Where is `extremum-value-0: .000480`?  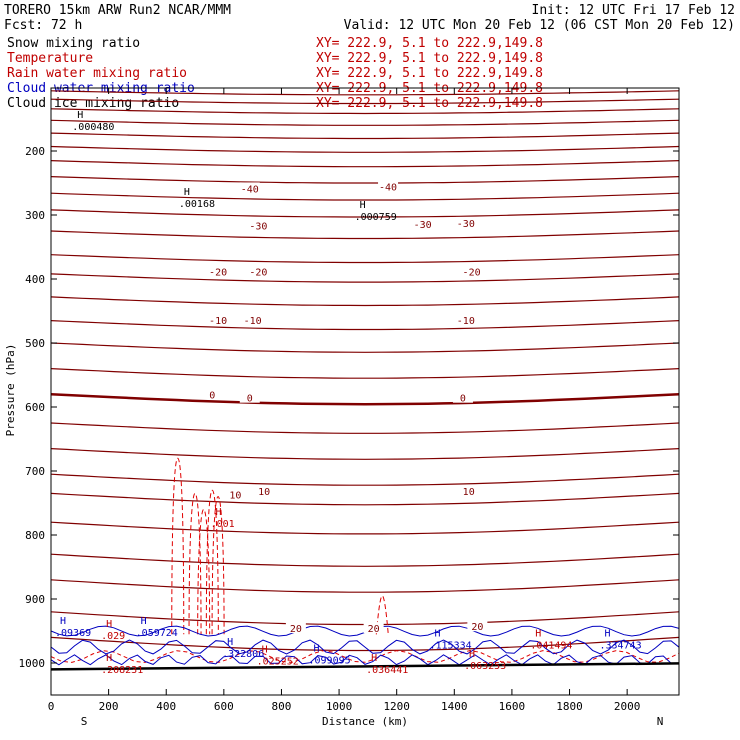
extremum-value-0: .000480 is located at coordinates (93, 127).